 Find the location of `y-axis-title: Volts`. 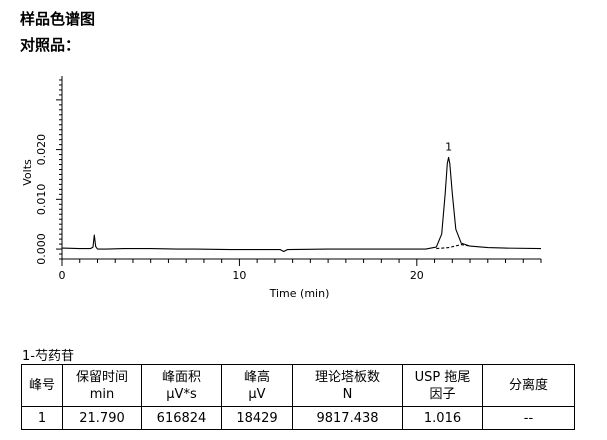

y-axis-title: Volts is located at coordinates (27, 172).